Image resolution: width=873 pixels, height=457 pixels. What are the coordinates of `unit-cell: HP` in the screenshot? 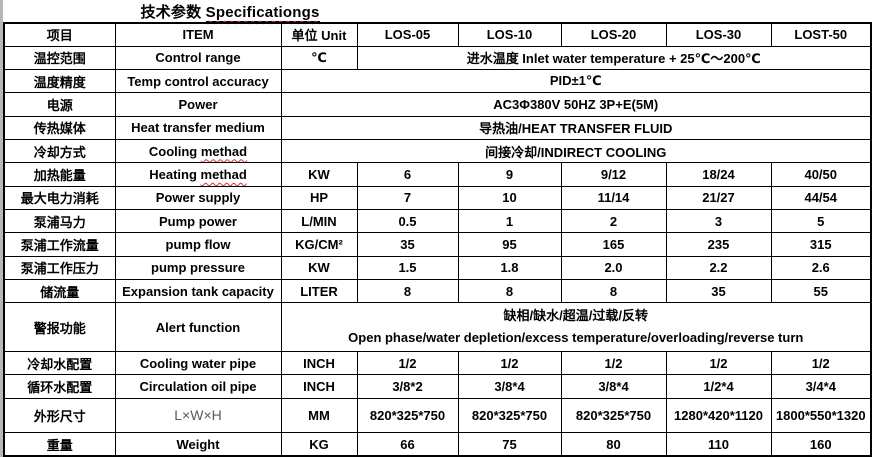 It's located at (319, 198).